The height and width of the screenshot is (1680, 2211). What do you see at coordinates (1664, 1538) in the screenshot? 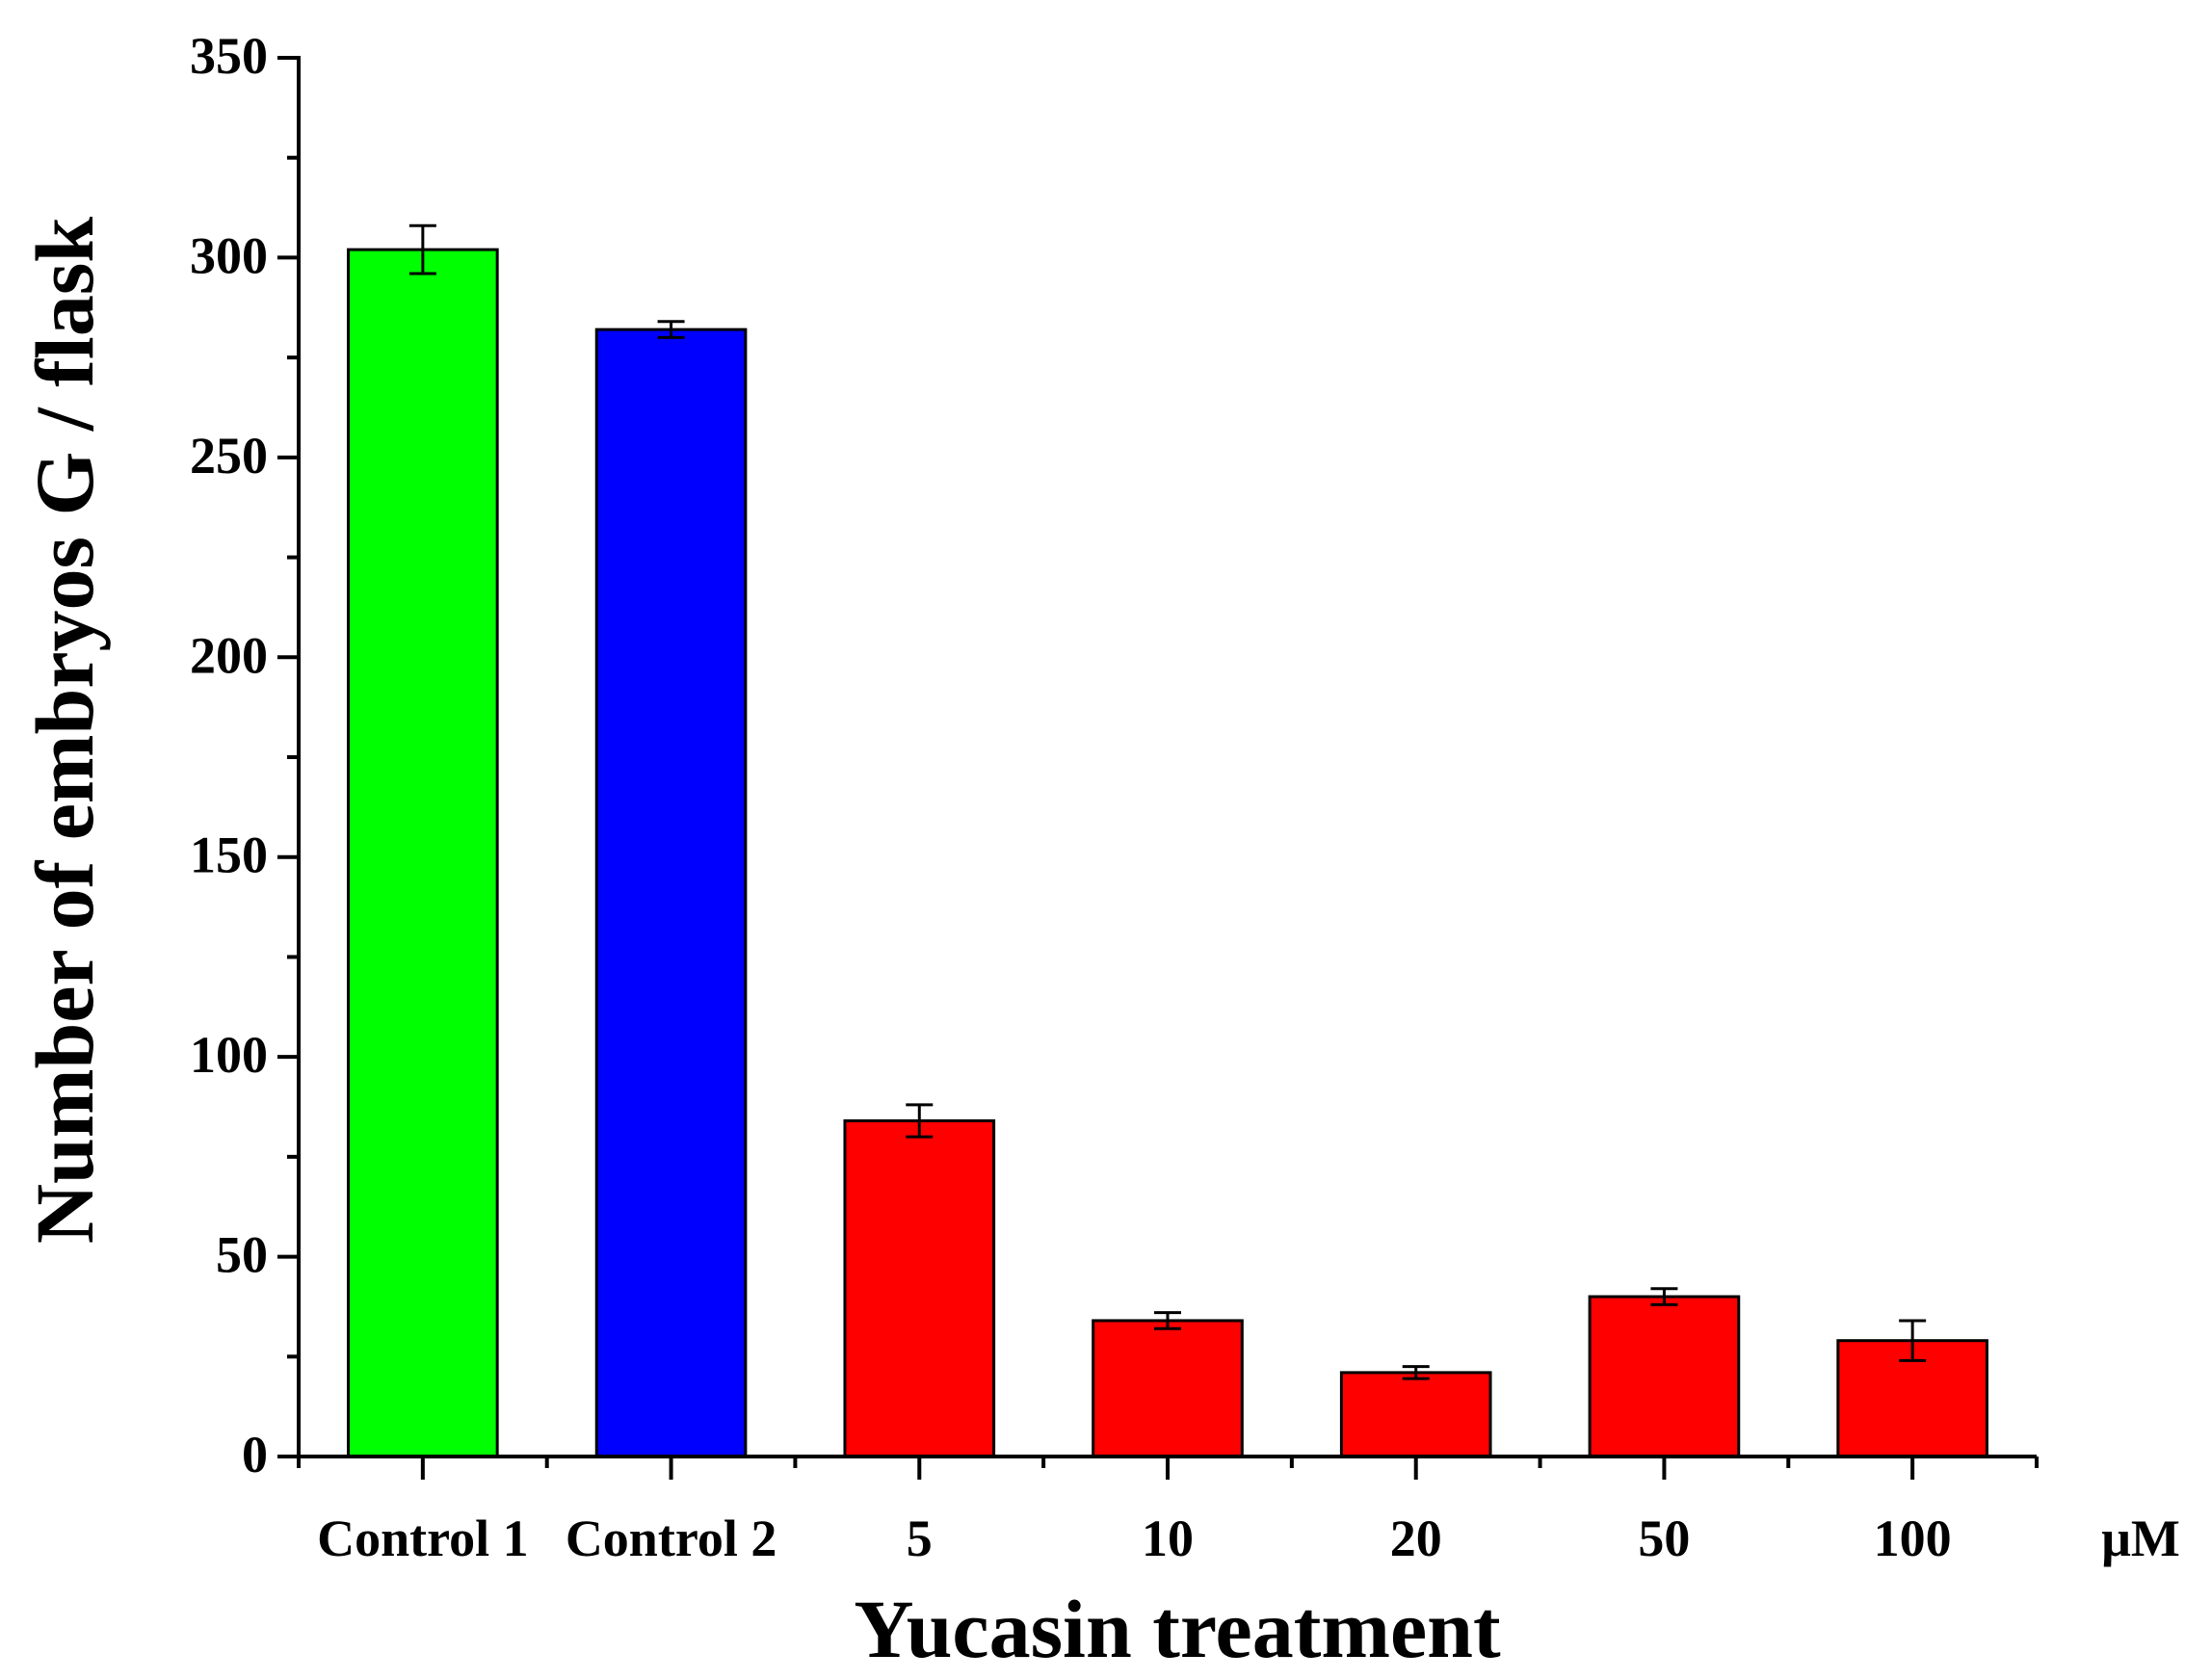
I see `x-tick-label: 50` at bounding box center [1664, 1538].